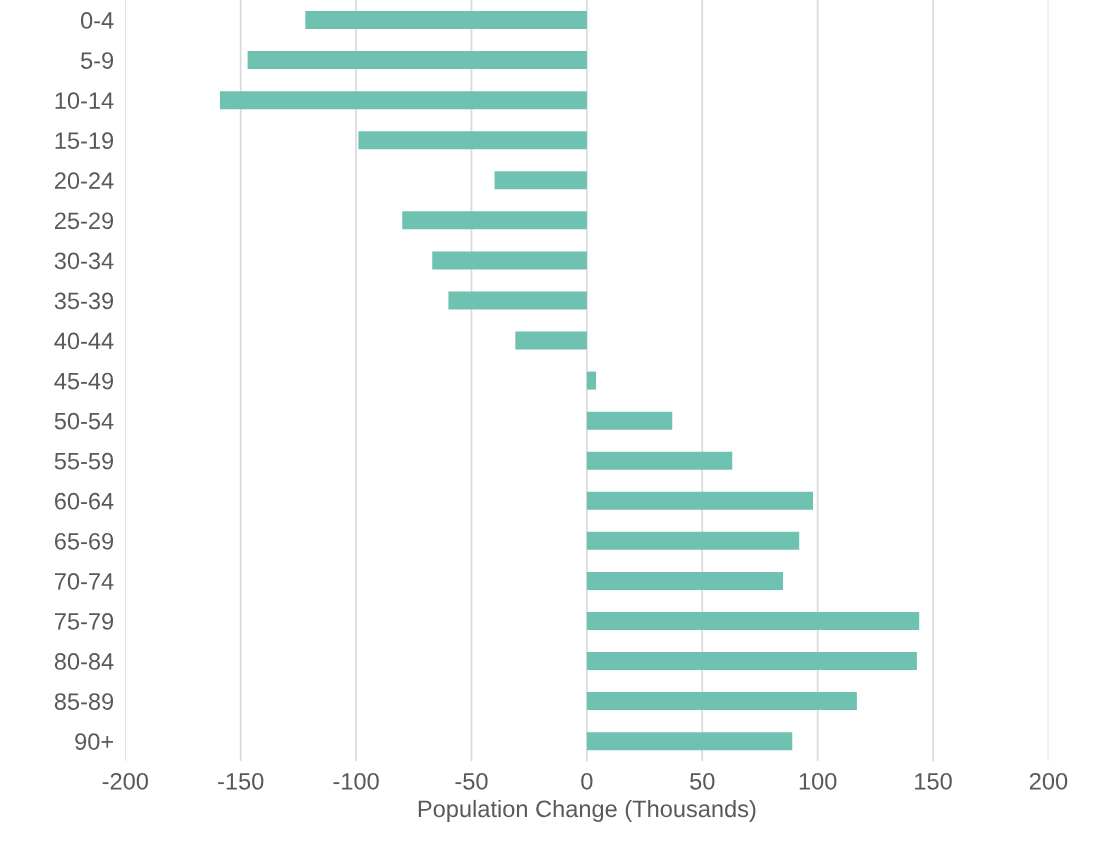  I want to click on y-tick-label: 65-69, so click(84, 541).